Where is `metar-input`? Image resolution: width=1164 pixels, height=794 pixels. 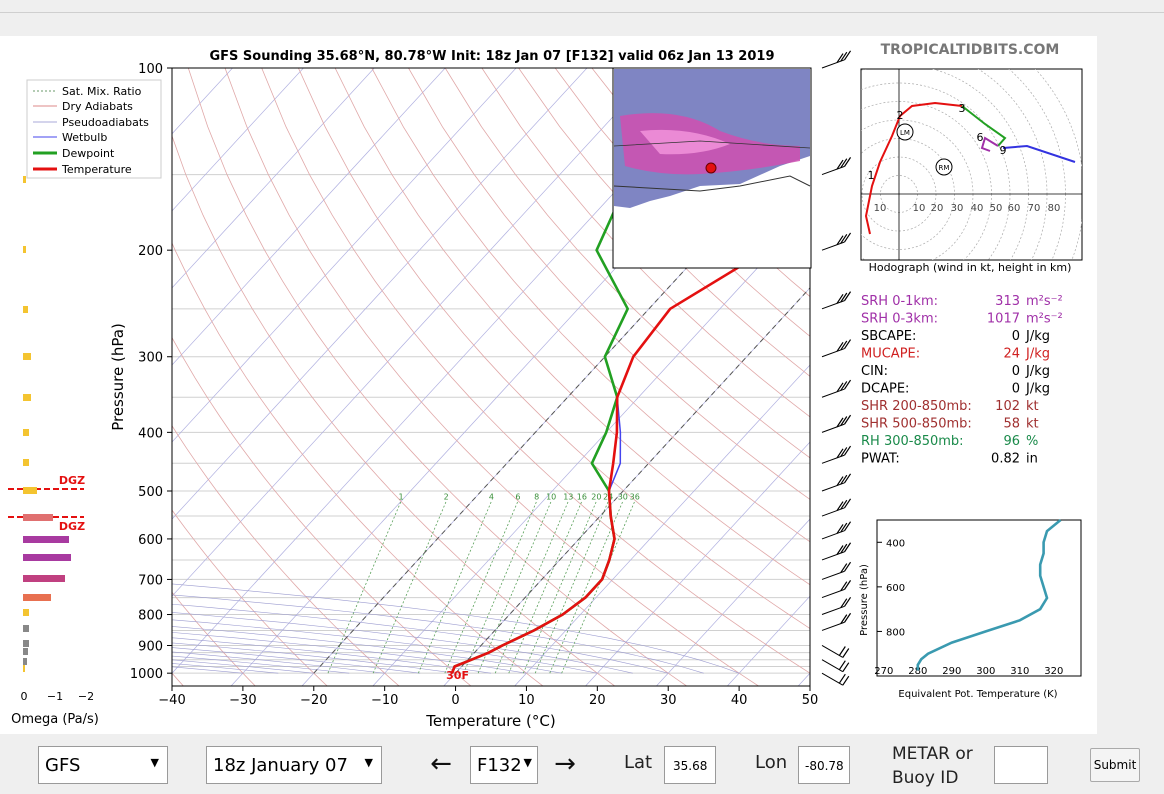 metar-input is located at coordinates (1021, 765).